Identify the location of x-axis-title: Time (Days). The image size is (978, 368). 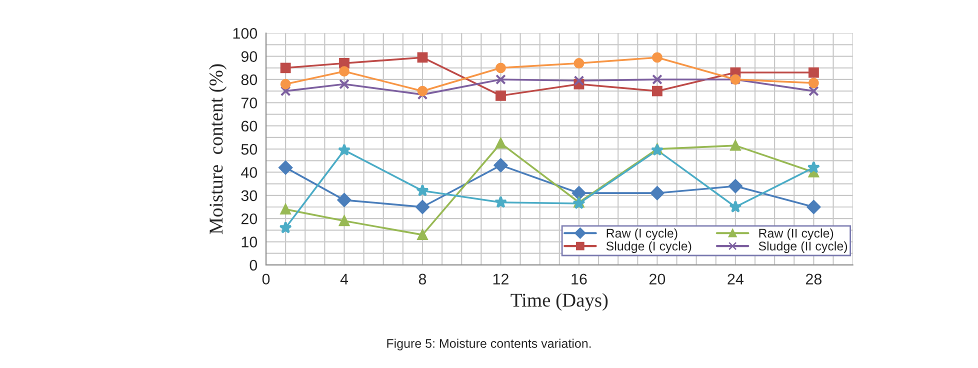
(559, 302).